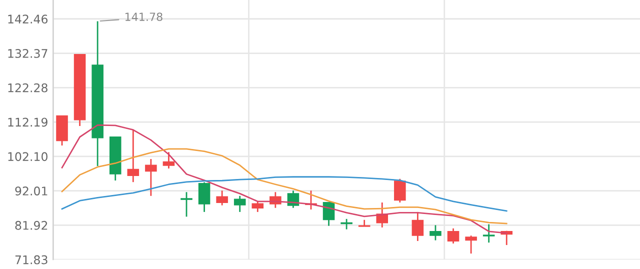 The width and height of the screenshot is (640, 269). I want to click on y-tick-label: 122.28, so click(28, 87).